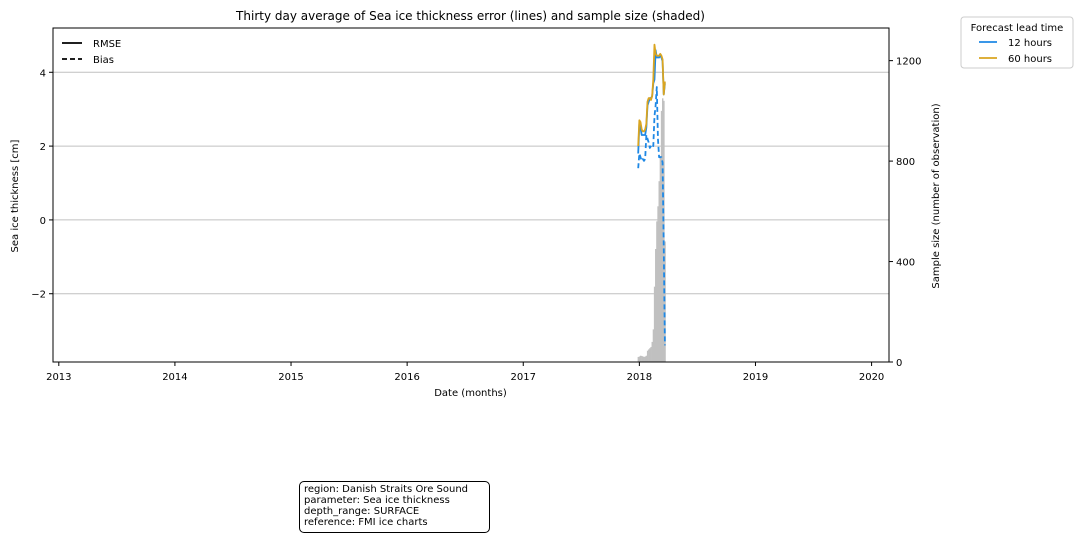 The height and width of the screenshot is (540, 1083). What do you see at coordinates (470, 393) in the screenshot?
I see `x-axis-label: Date (months)` at bounding box center [470, 393].